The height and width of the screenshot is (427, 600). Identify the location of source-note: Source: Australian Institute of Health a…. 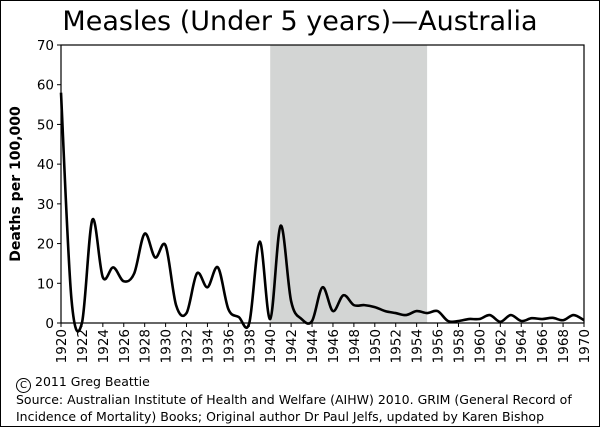
(294, 408).